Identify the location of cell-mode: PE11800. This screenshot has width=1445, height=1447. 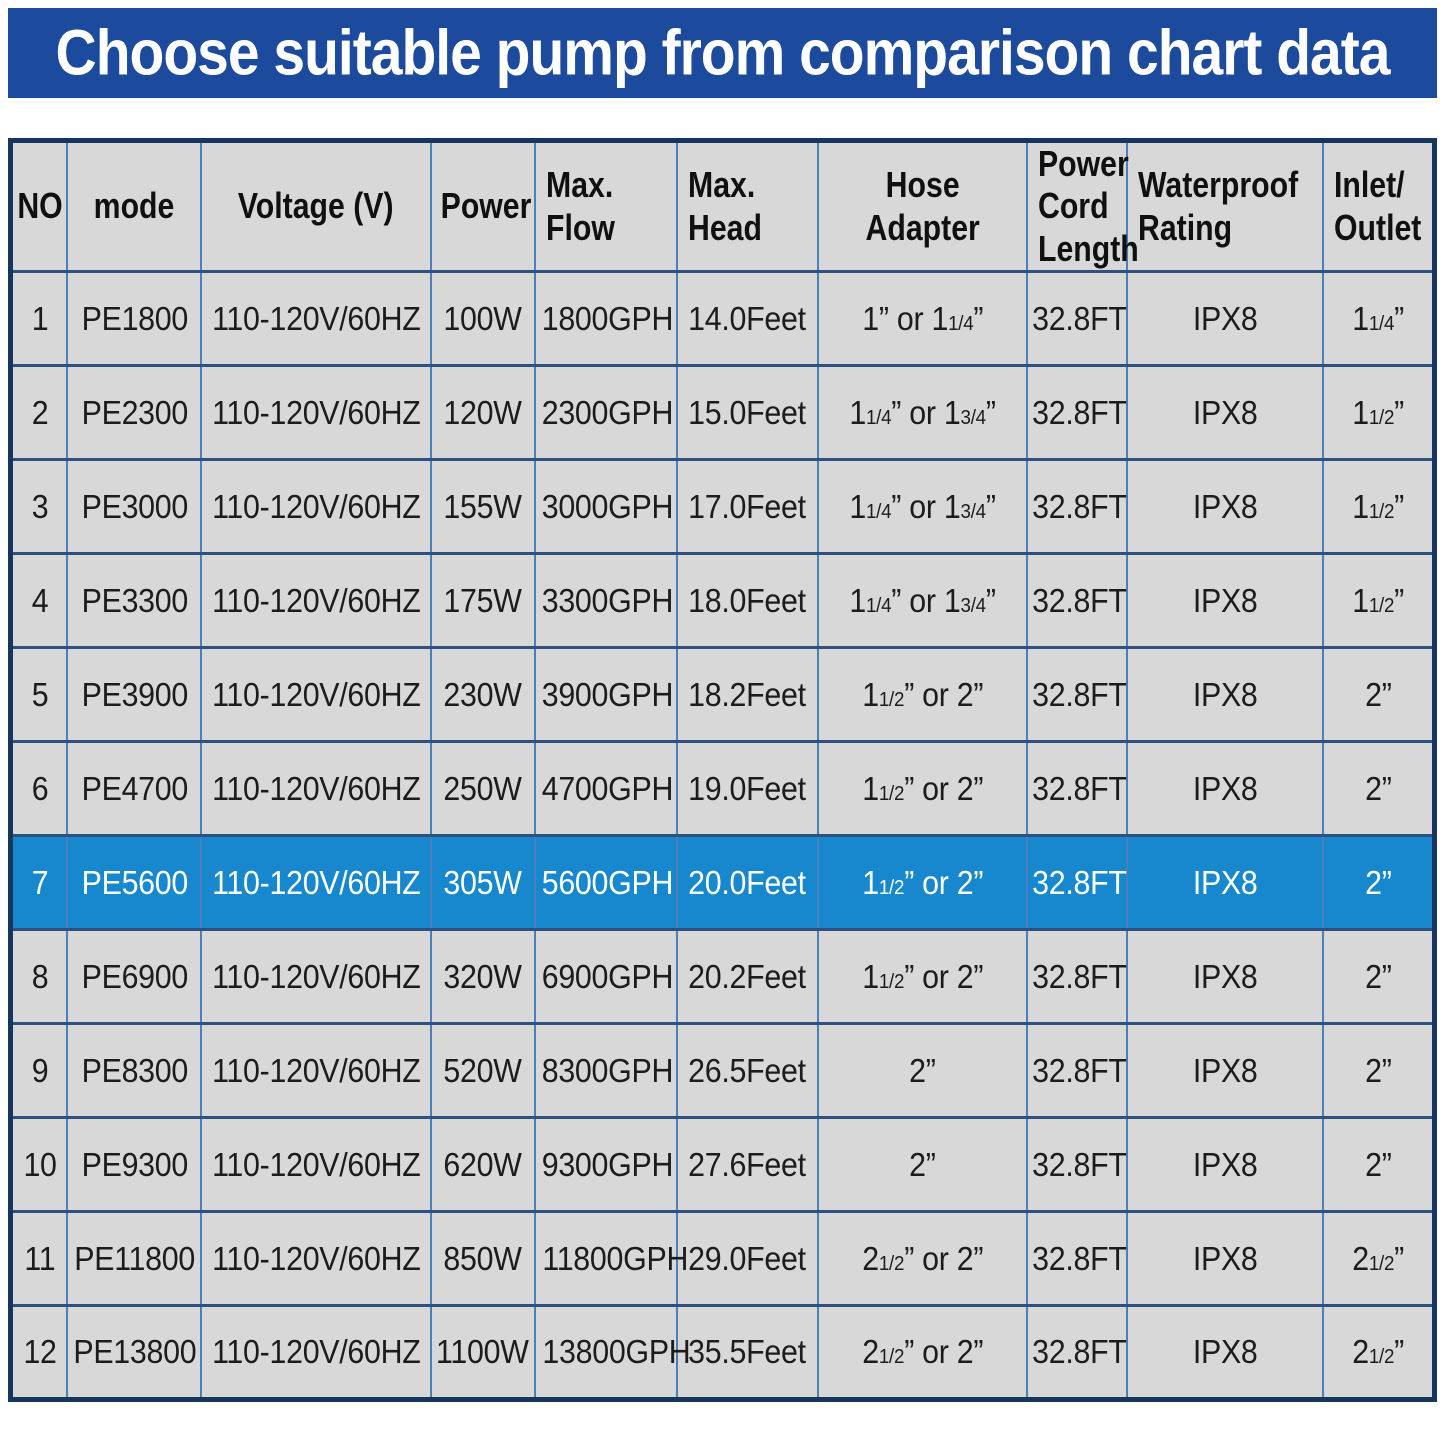
(134, 1259).